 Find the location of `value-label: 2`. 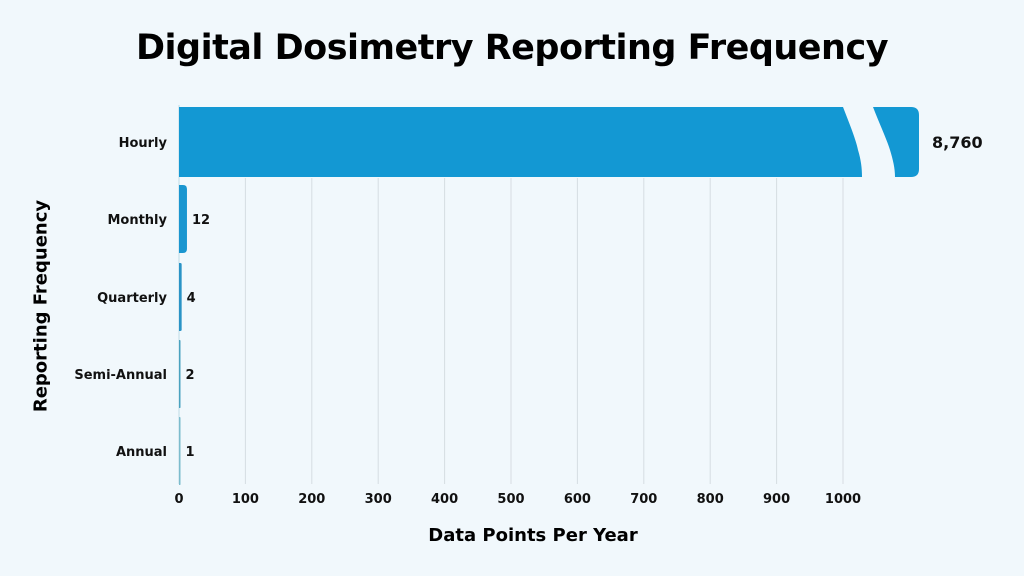

value-label: 2 is located at coordinates (190, 375).